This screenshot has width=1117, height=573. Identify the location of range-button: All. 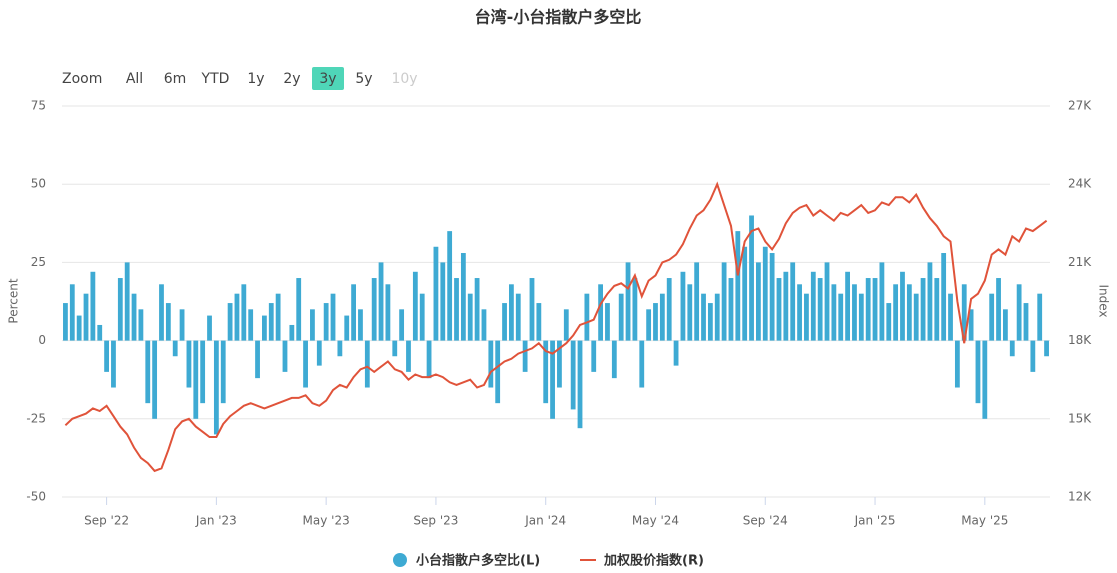
(134, 79).